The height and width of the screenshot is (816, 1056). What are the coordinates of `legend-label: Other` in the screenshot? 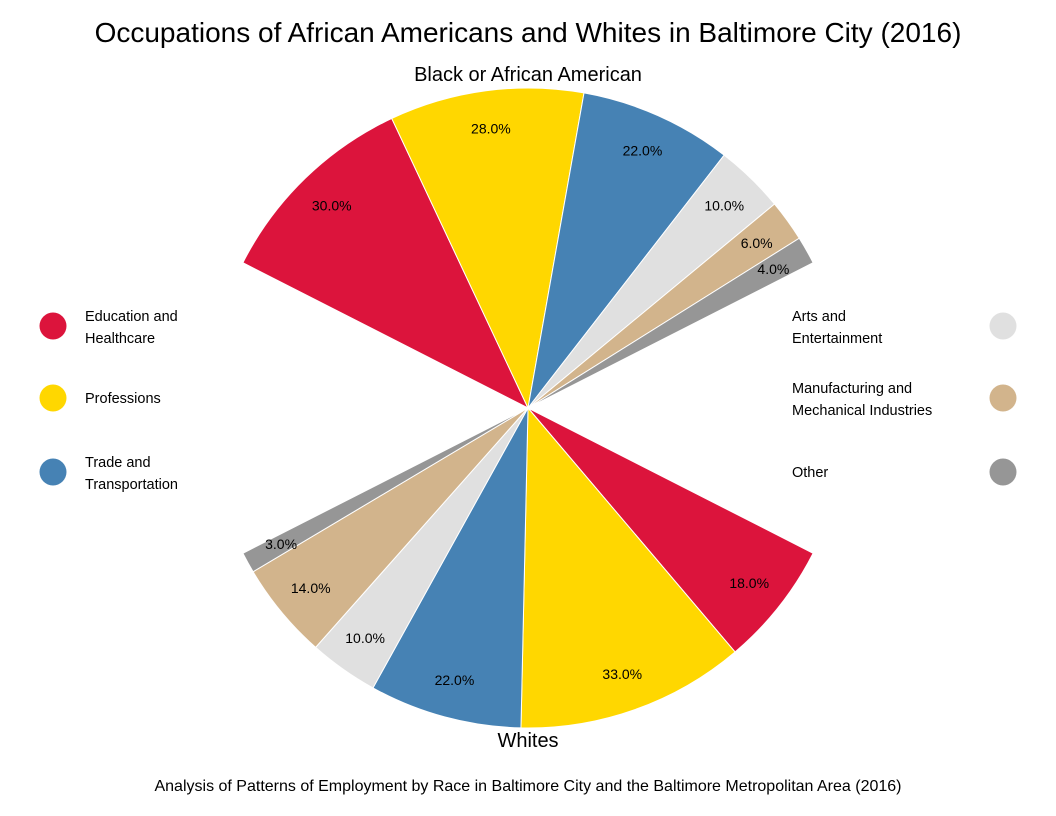 It's located at (810, 473).